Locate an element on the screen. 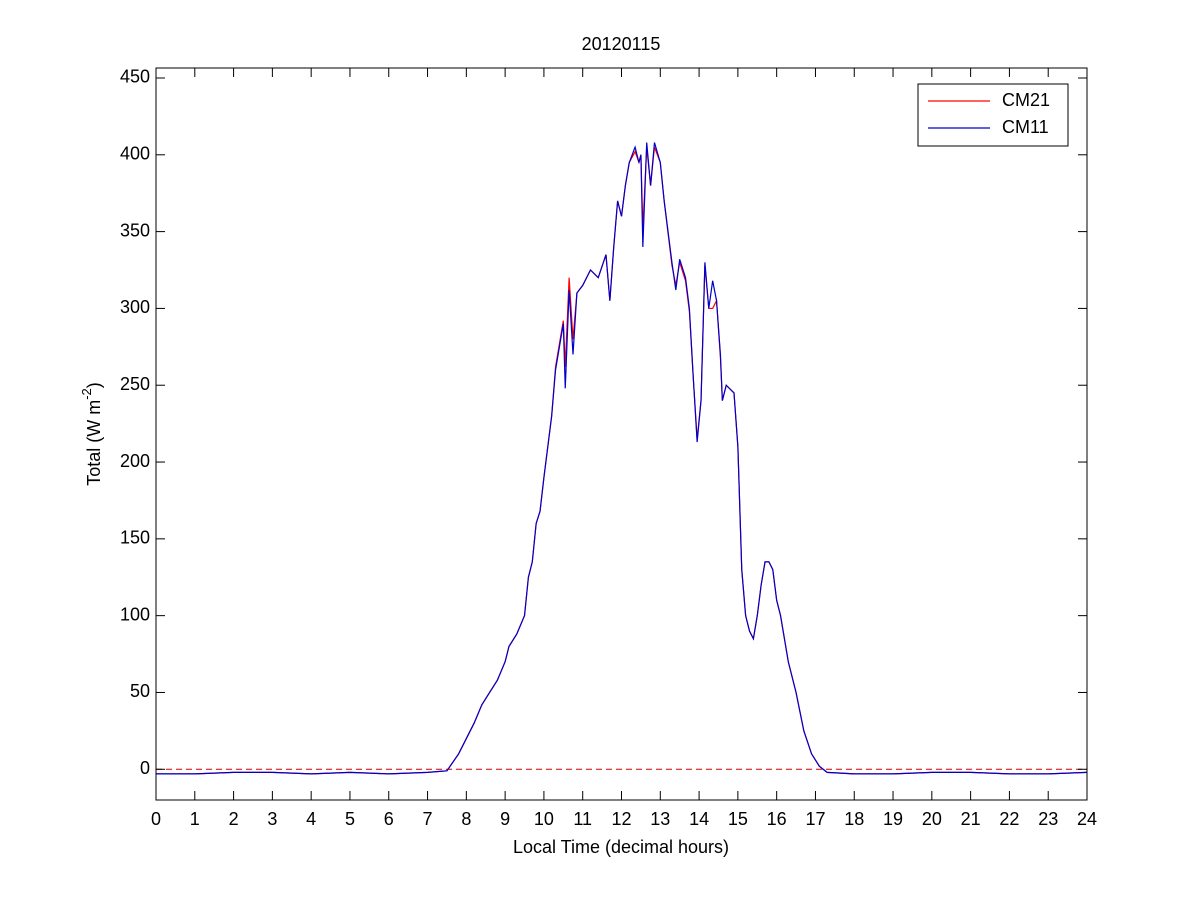 This screenshot has width=1201, height=900. y-tick-label: 250 is located at coordinates (135, 384).